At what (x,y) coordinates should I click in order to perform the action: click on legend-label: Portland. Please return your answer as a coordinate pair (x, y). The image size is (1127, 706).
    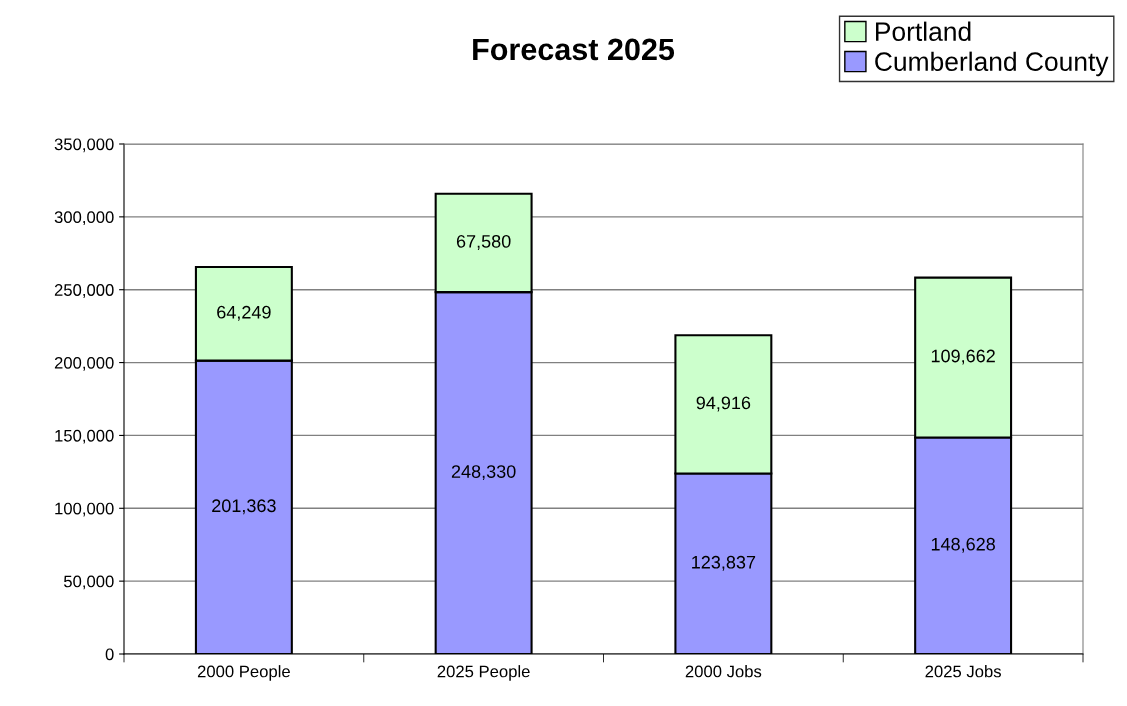
    Looking at the image, I should click on (923, 31).